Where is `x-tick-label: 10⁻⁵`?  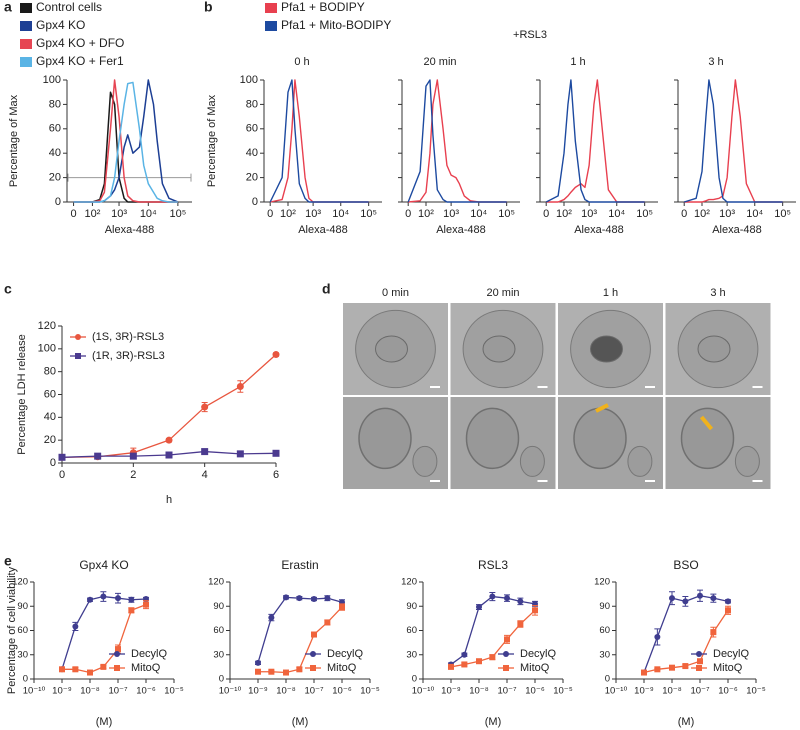 x-tick-label: 10⁻⁵ is located at coordinates (563, 691).